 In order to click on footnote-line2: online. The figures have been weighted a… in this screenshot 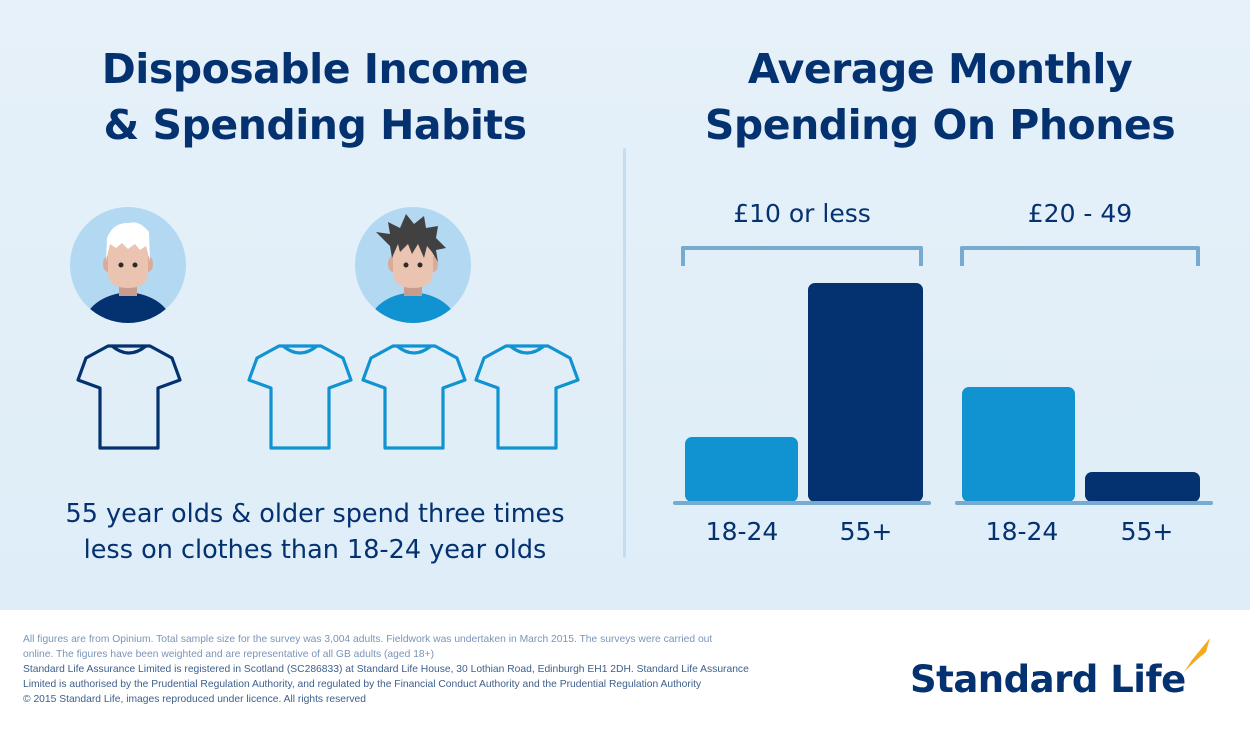, I will do `click(229, 654)`.